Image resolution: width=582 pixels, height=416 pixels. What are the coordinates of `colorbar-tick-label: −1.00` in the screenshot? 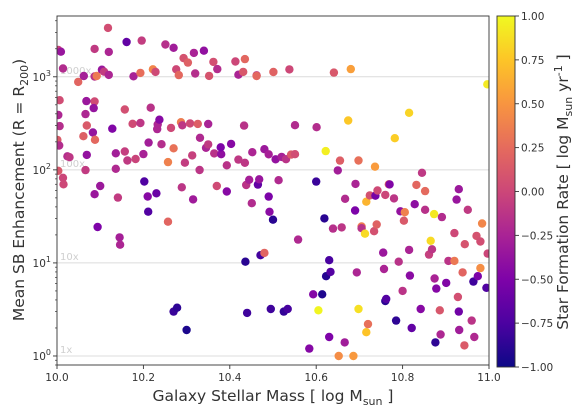 It's located at (537, 368).